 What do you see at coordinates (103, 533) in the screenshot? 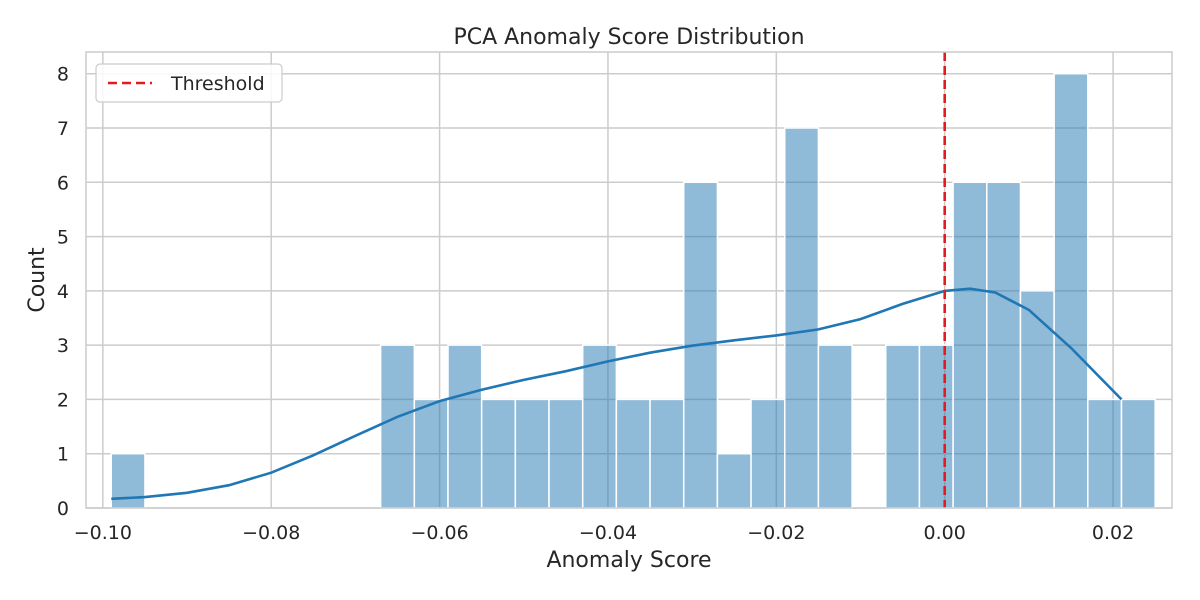
I see `x-tick-label: −0.10` at bounding box center [103, 533].